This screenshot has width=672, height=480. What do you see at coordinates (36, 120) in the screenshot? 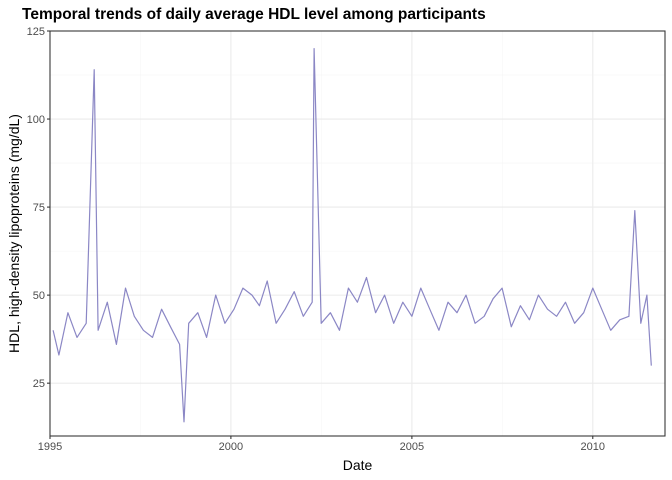
I see `y-tick-label: 100` at bounding box center [36, 120].